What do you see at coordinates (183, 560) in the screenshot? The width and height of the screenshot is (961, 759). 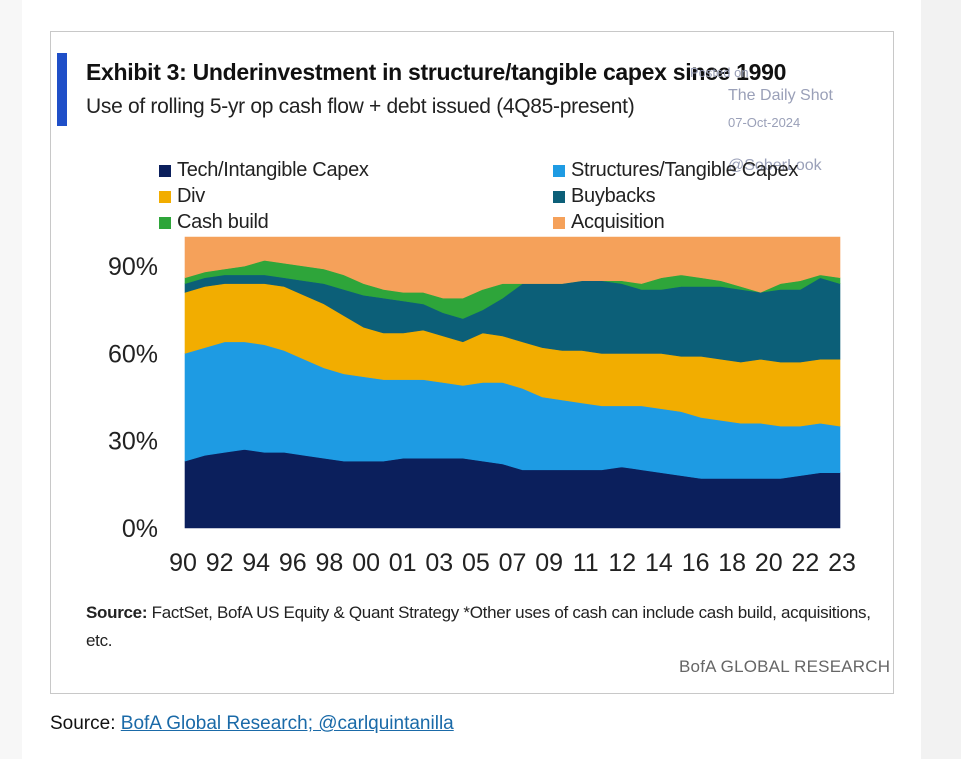 I see `x-tick-label: 90` at bounding box center [183, 560].